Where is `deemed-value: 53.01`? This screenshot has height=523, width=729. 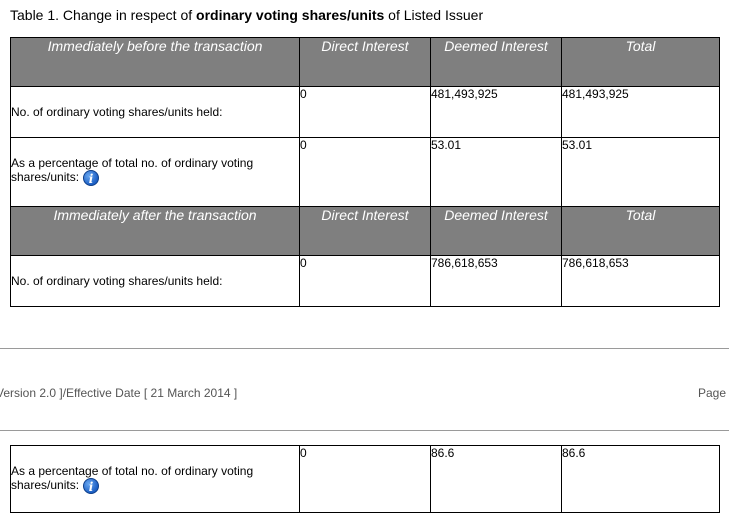
deemed-value: 53.01 is located at coordinates (496, 172).